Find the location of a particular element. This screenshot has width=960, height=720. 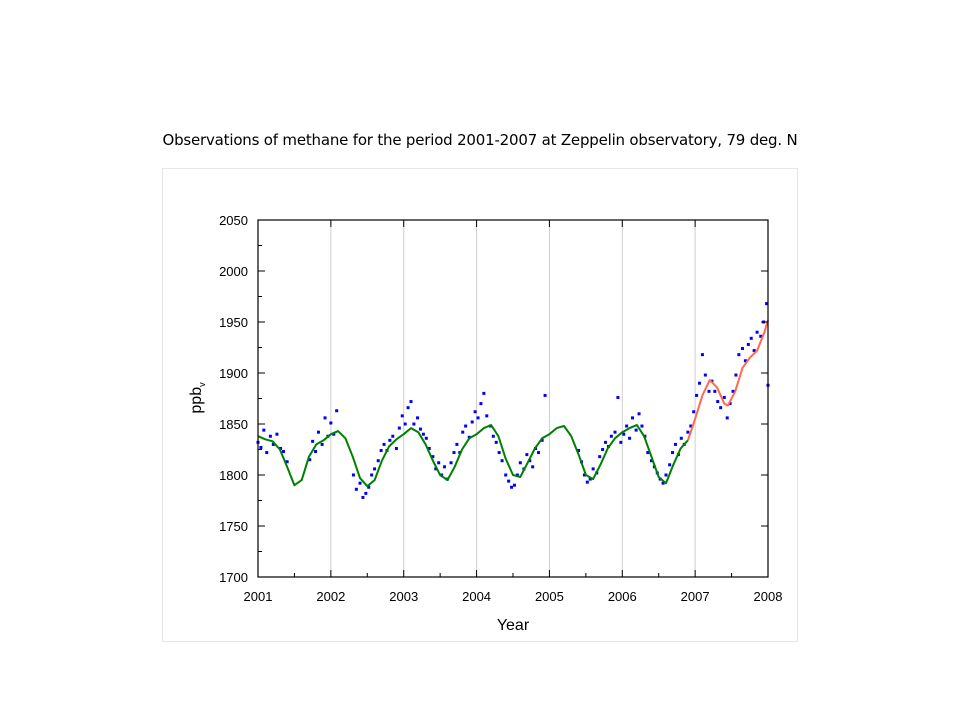

seasonal_fit-line is located at coordinates (473, 456).